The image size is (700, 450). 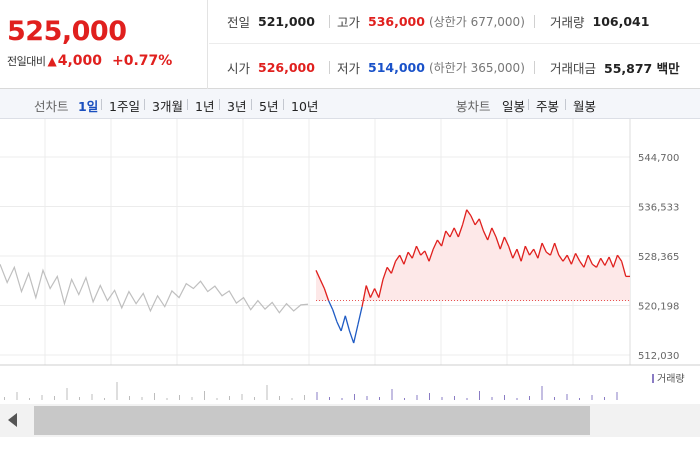 I want to click on candle-chart-label: 봉차트, so click(x=473, y=106).